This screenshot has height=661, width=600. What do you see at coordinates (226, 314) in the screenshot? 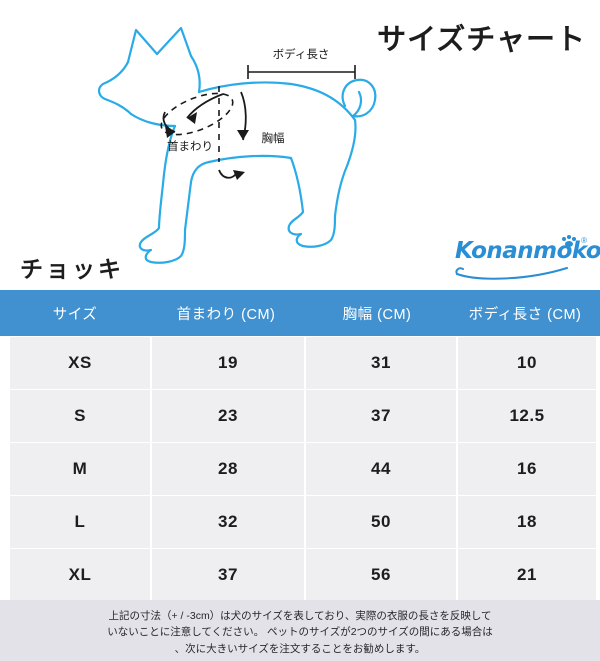
I see `column-header-neck: 首まわり (CM)` at bounding box center [226, 314].